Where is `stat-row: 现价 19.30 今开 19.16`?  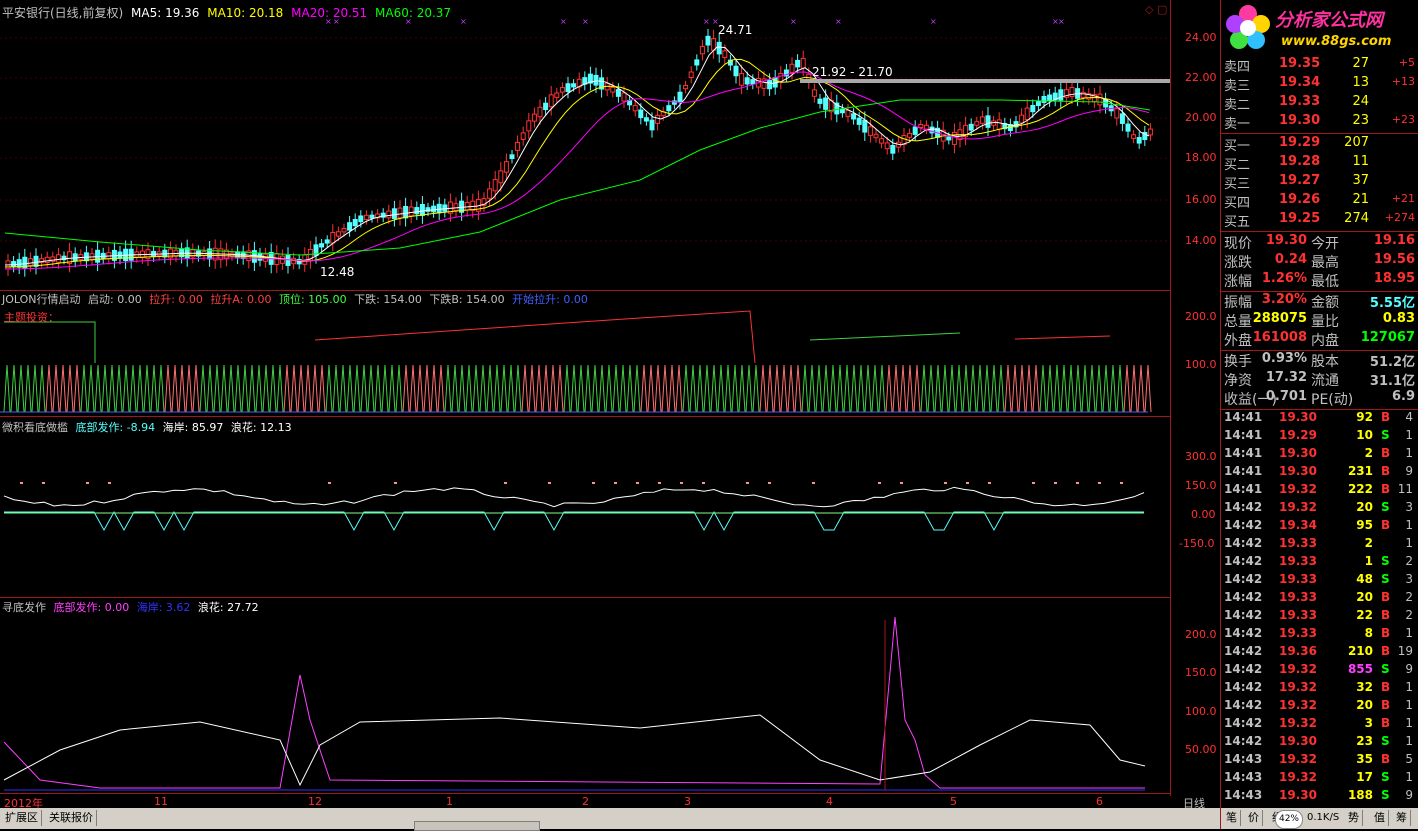 stat-row: 现价 19.30 今开 19.16 is located at coordinates (1319, 242).